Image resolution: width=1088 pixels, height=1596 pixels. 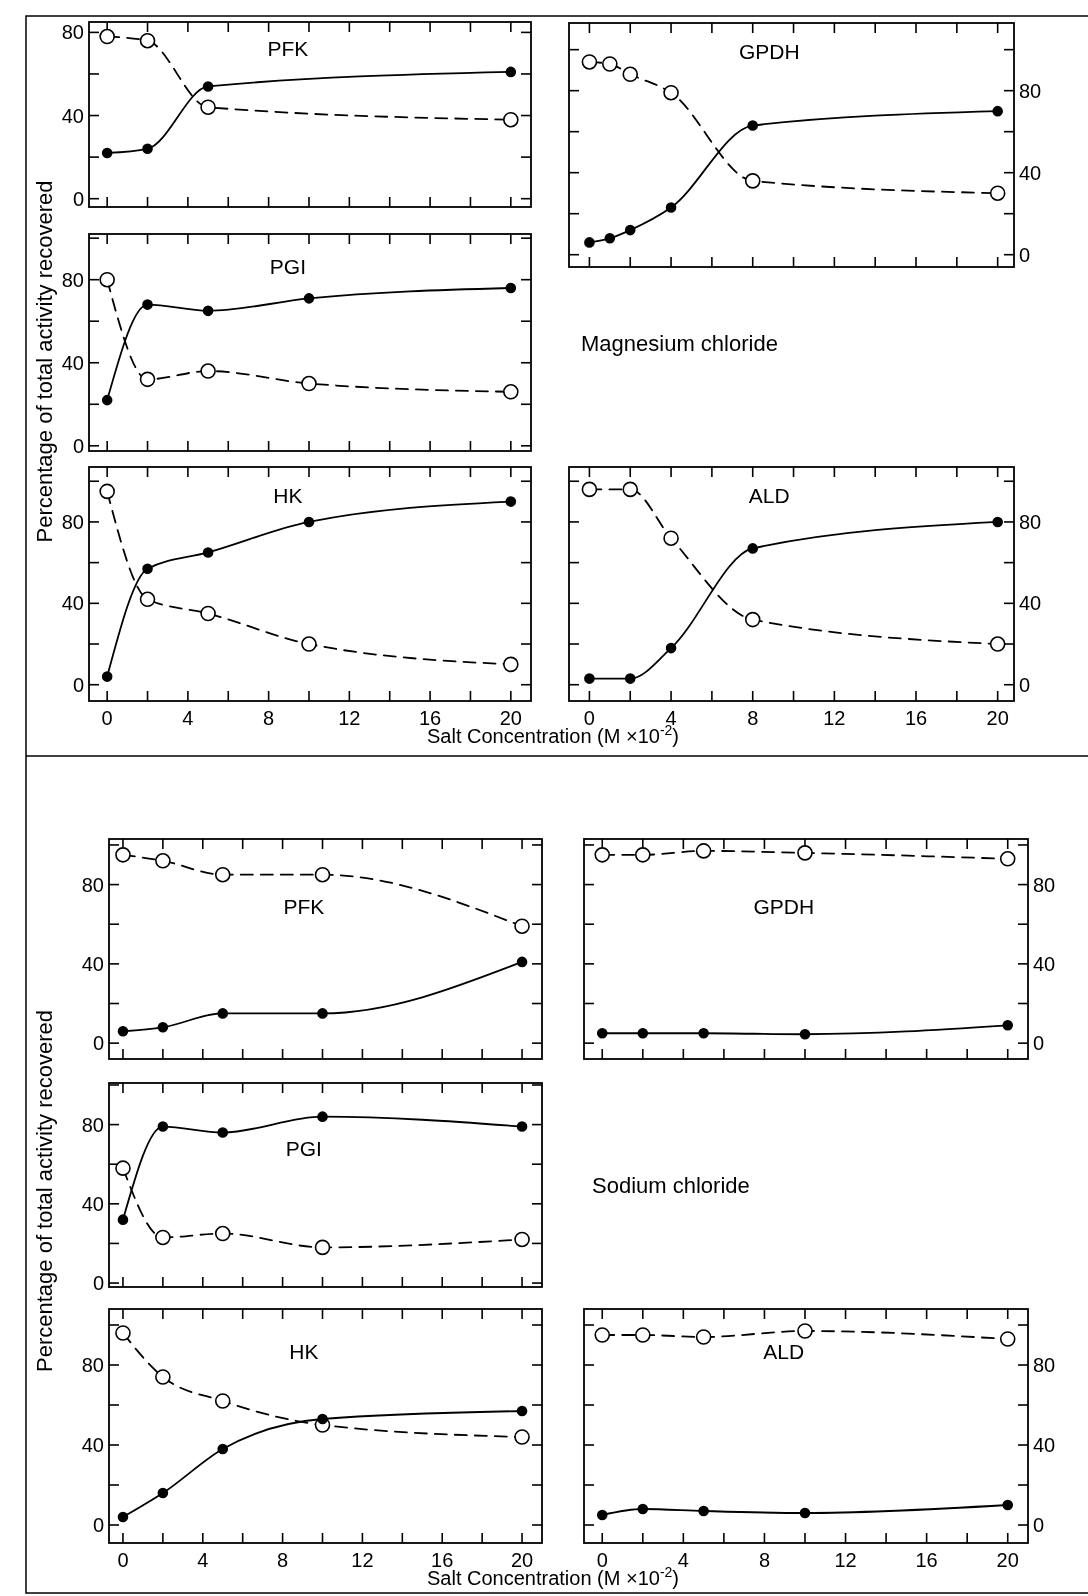 What do you see at coordinates (671, 1185) in the screenshot?
I see `text: Sodium chloride` at bounding box center [671, 1185].